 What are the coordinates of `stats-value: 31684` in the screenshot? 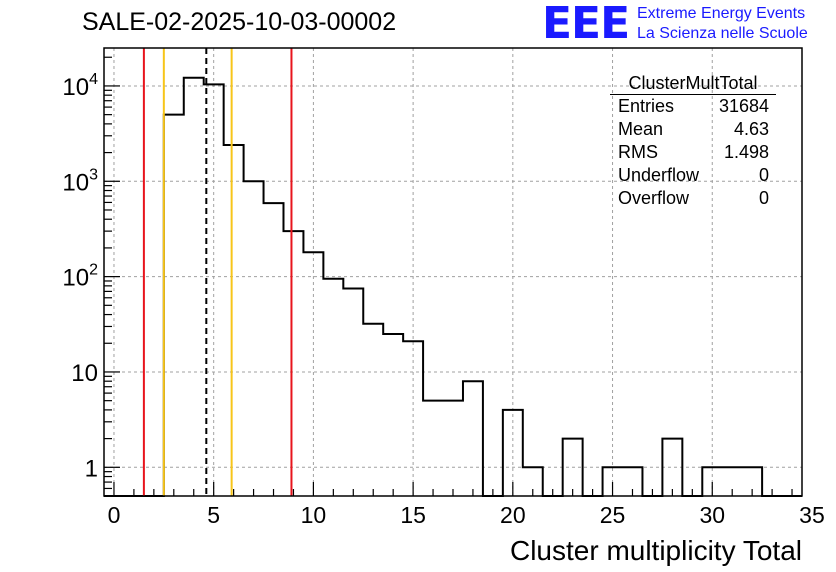 It's located at (743, 106).